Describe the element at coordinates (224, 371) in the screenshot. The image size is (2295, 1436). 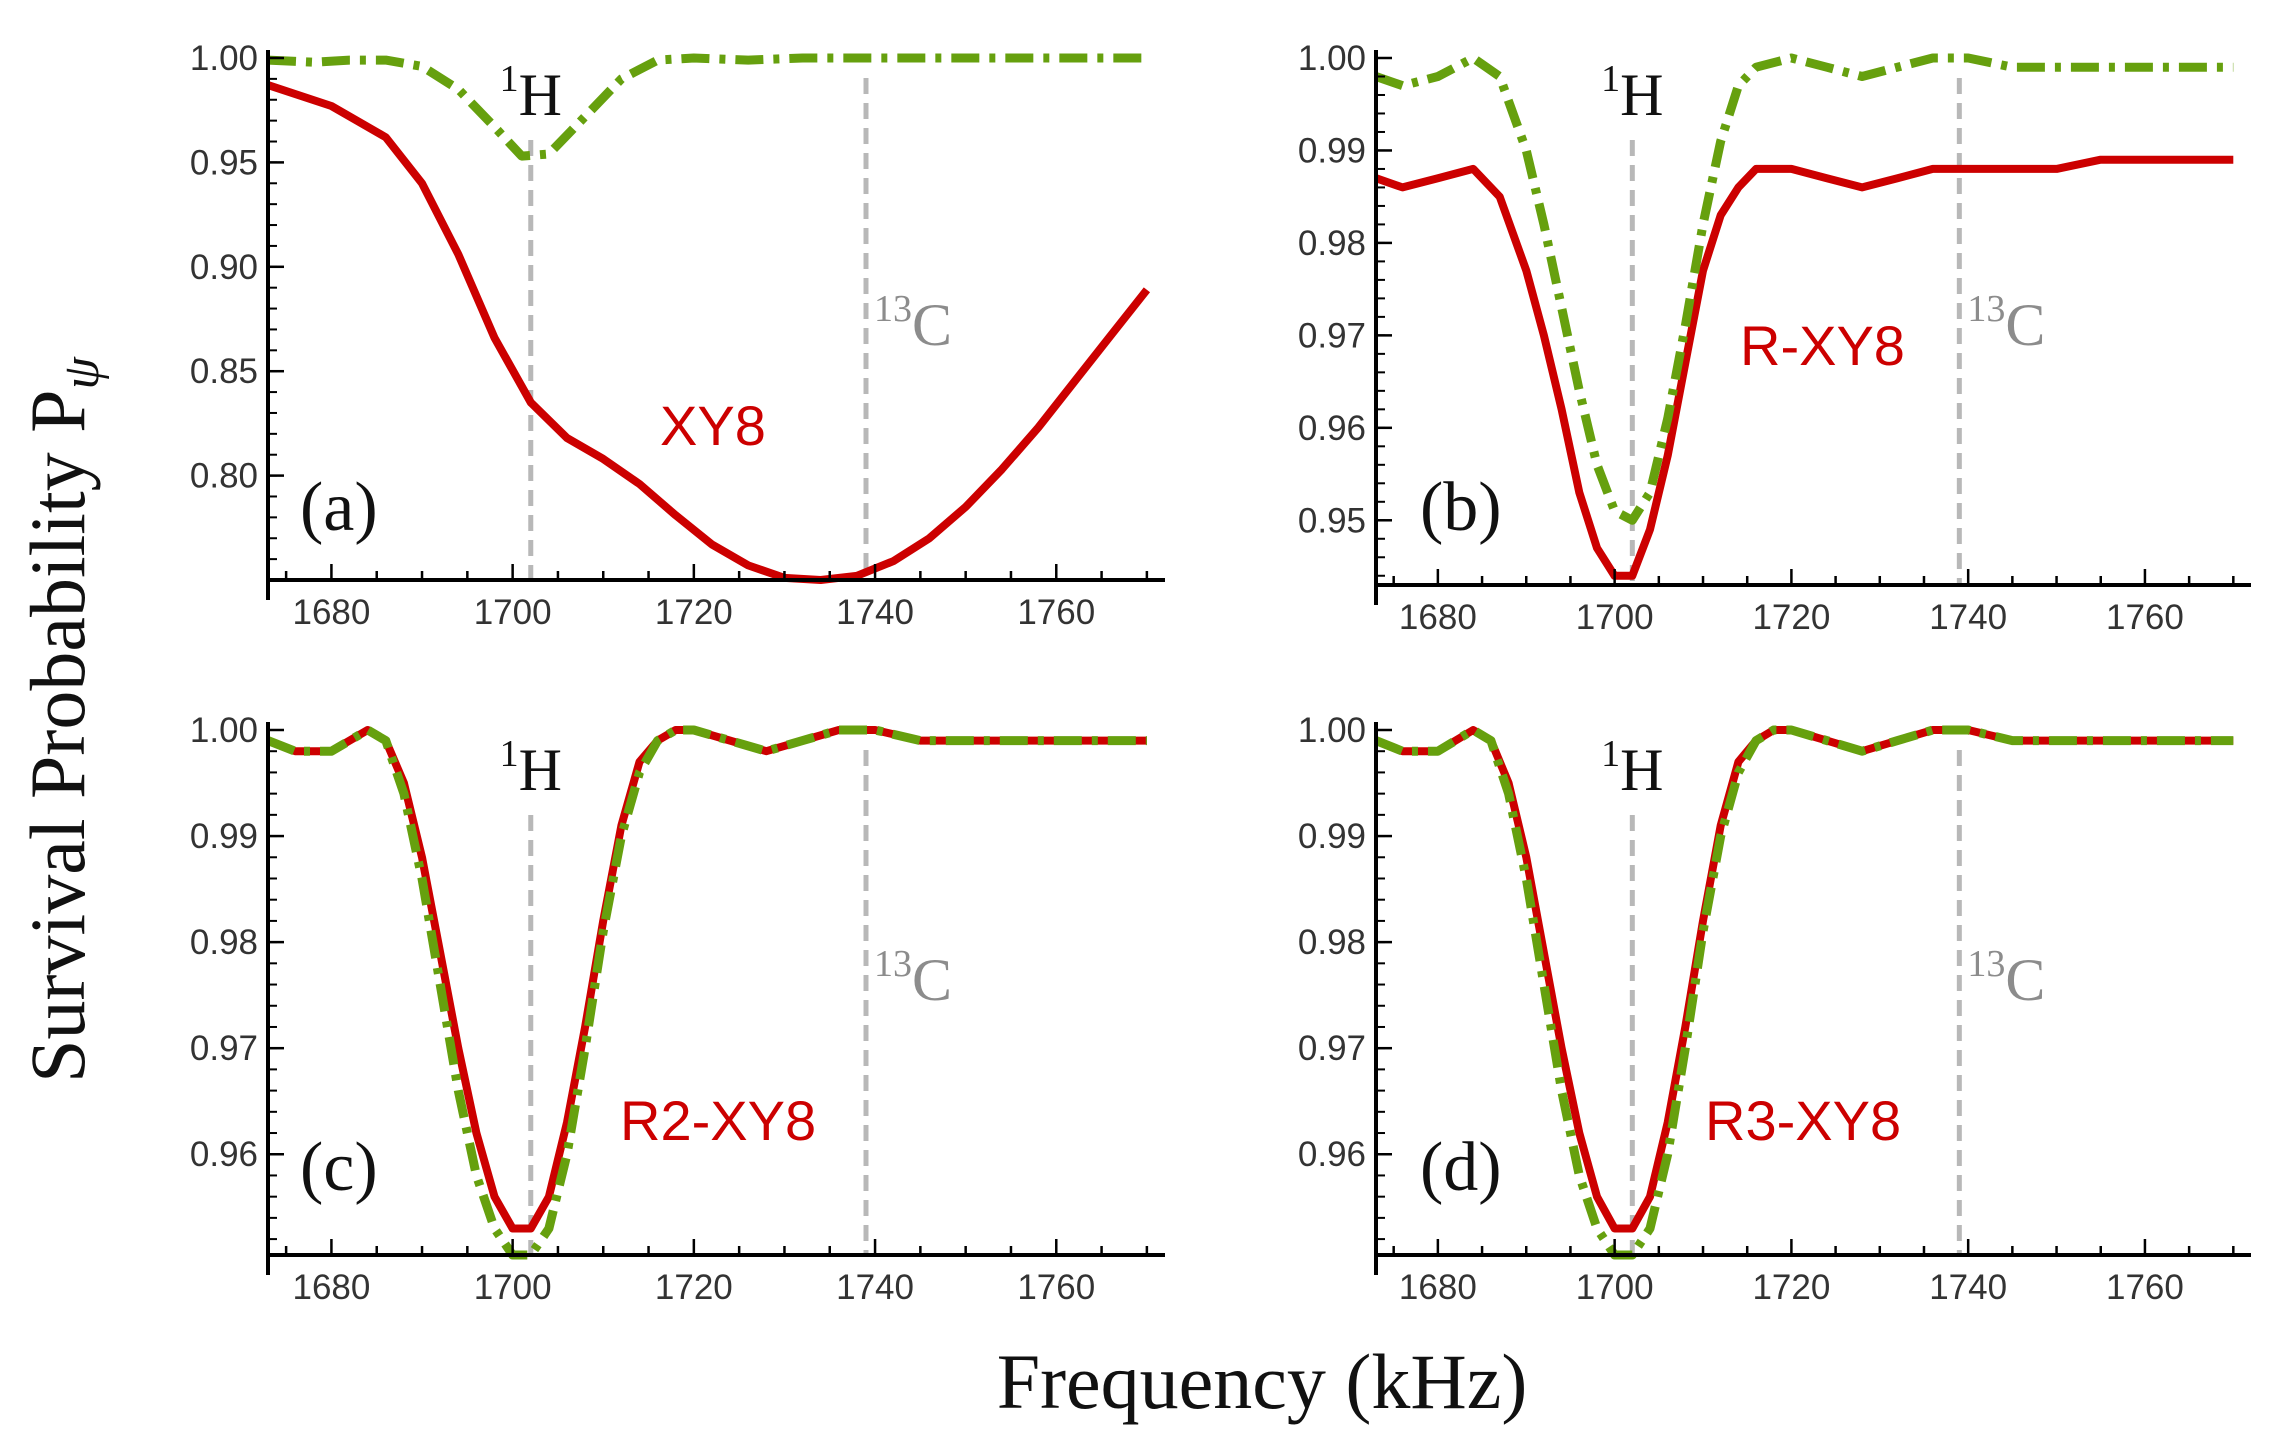
I see `y-tick-label: 0.85` at that location.